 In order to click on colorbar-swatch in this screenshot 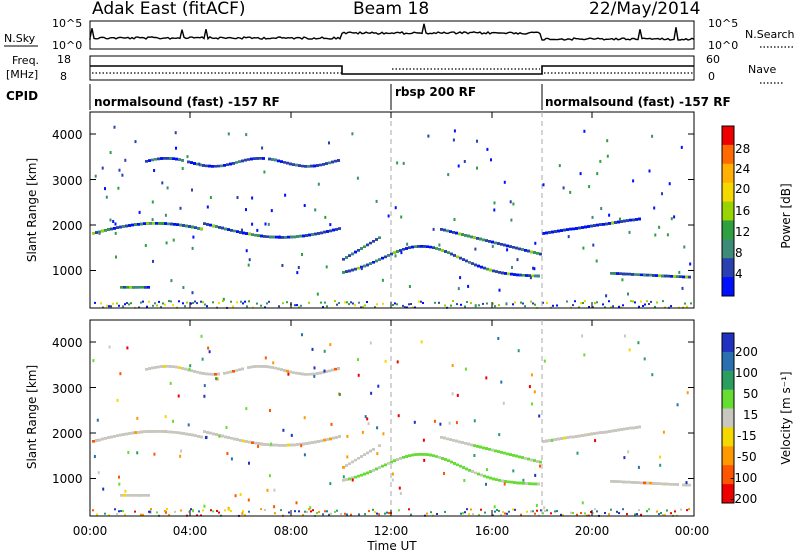, I will do `click(728, 268)`.